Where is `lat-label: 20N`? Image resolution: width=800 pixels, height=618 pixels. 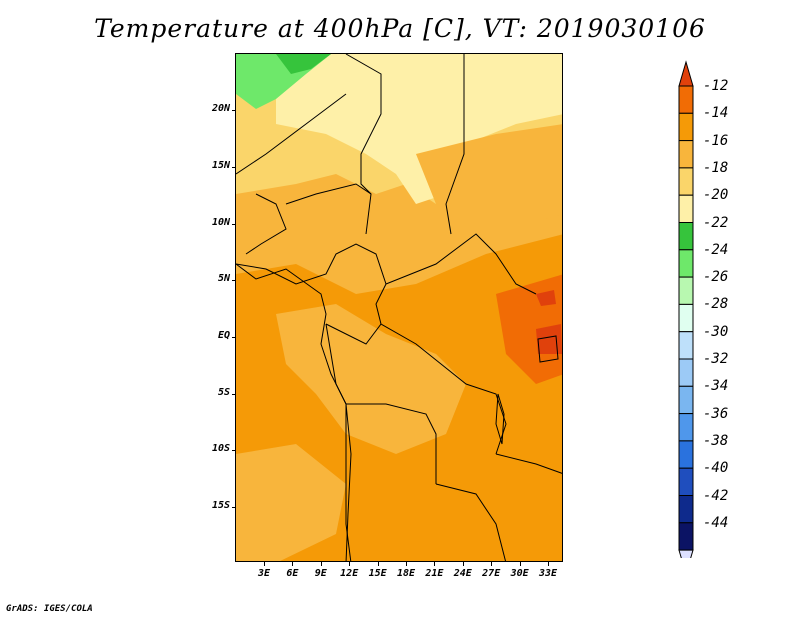
lat-label: 20N is located at coordinates (220, 108).